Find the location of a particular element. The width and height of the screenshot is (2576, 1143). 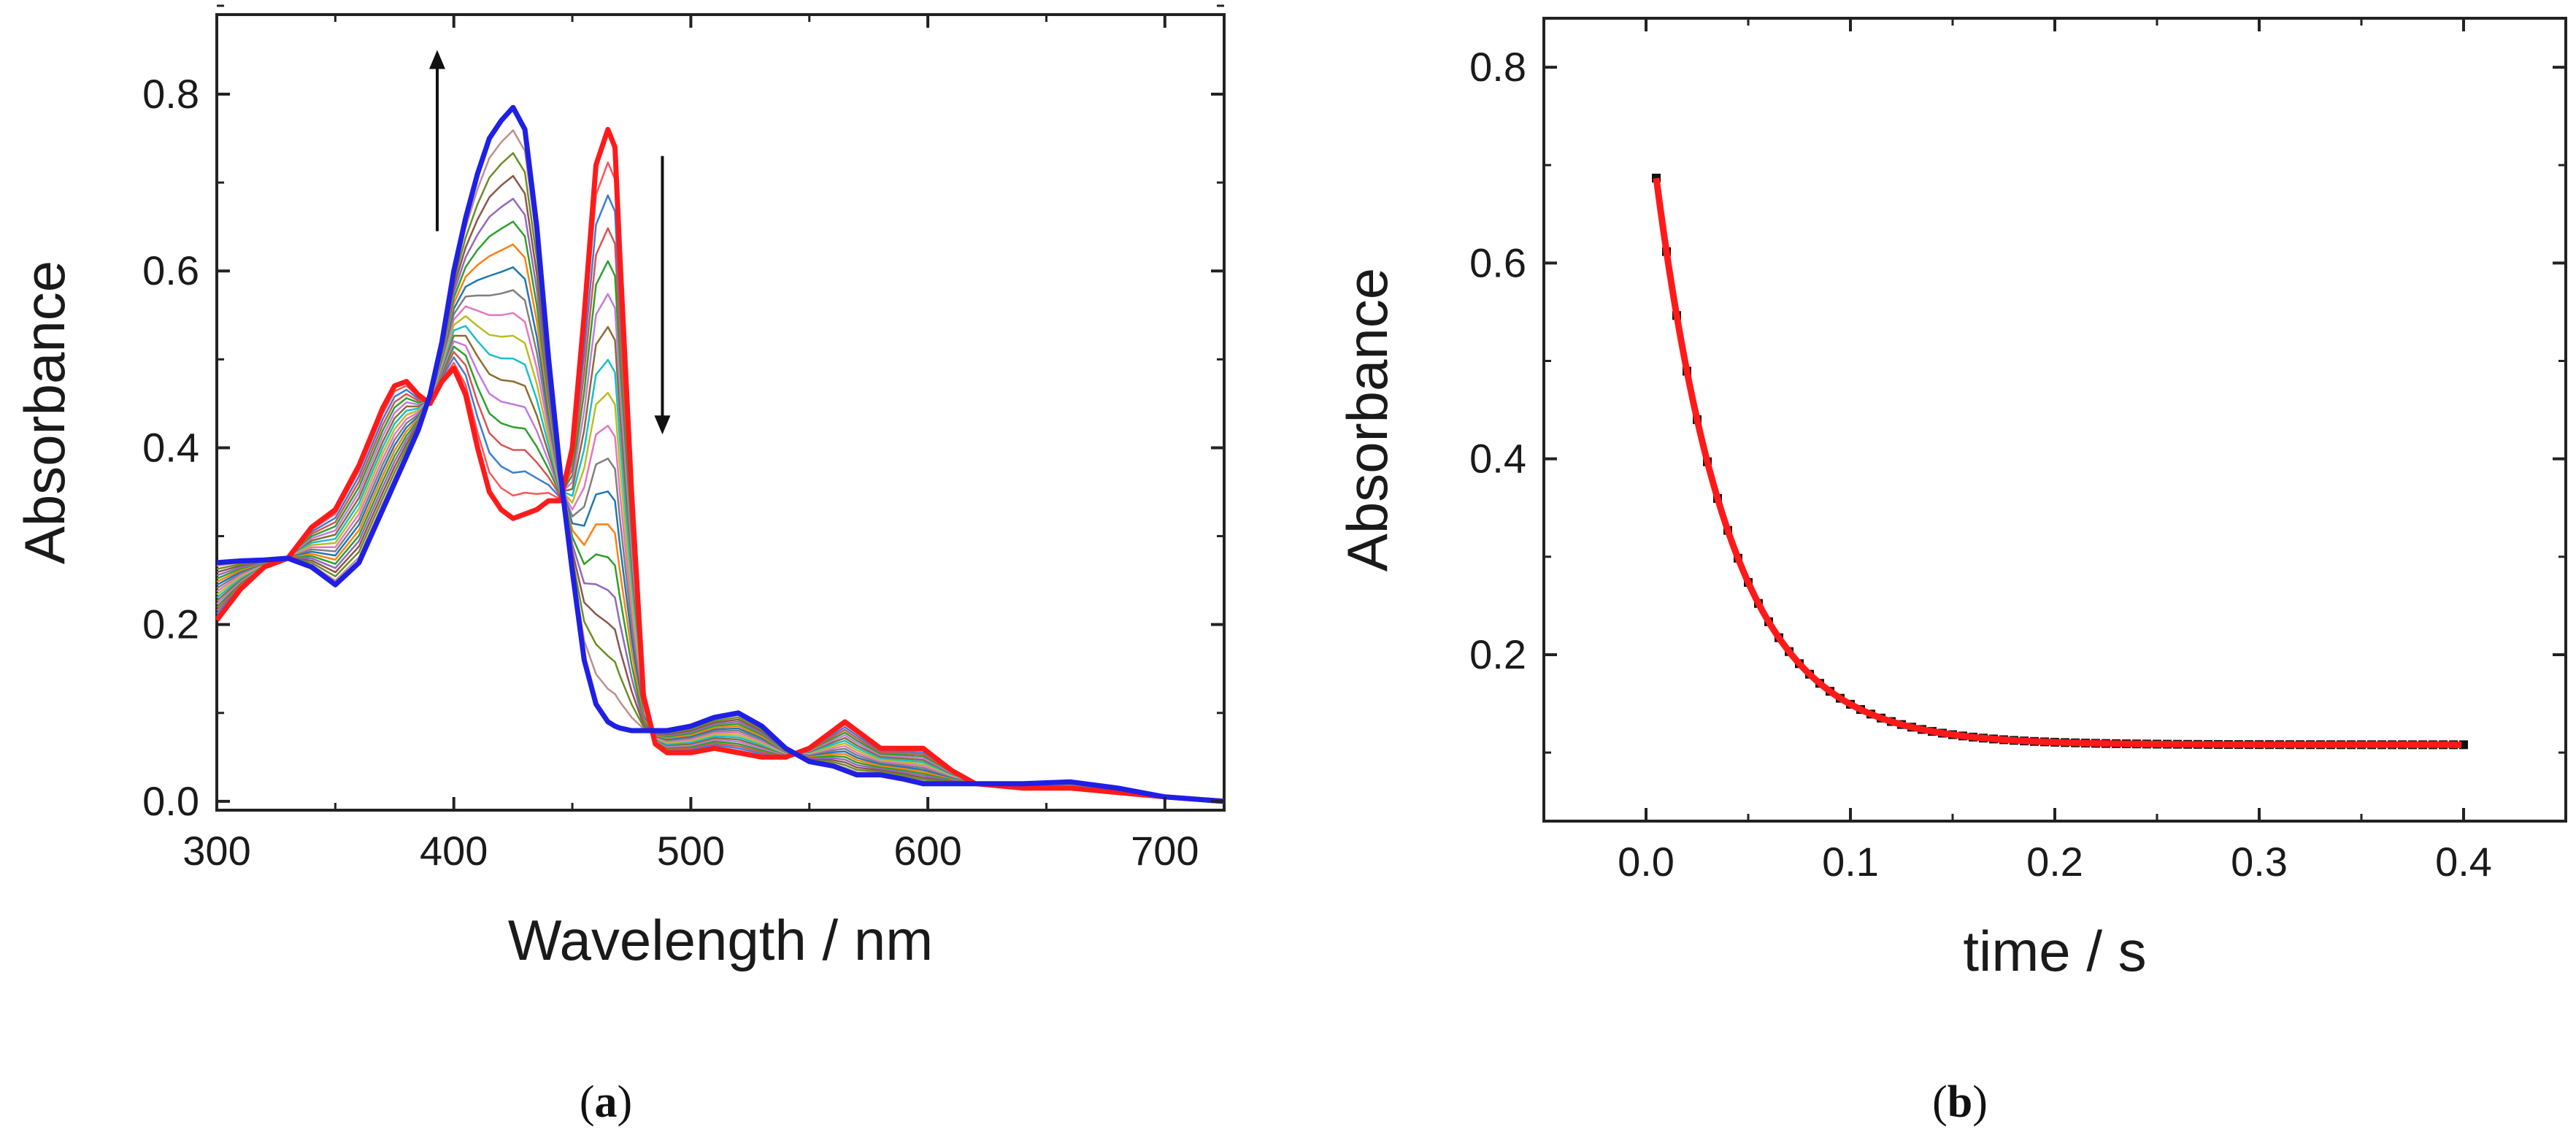

panel-a-label: (a) is located at coordinates (606, 1102).